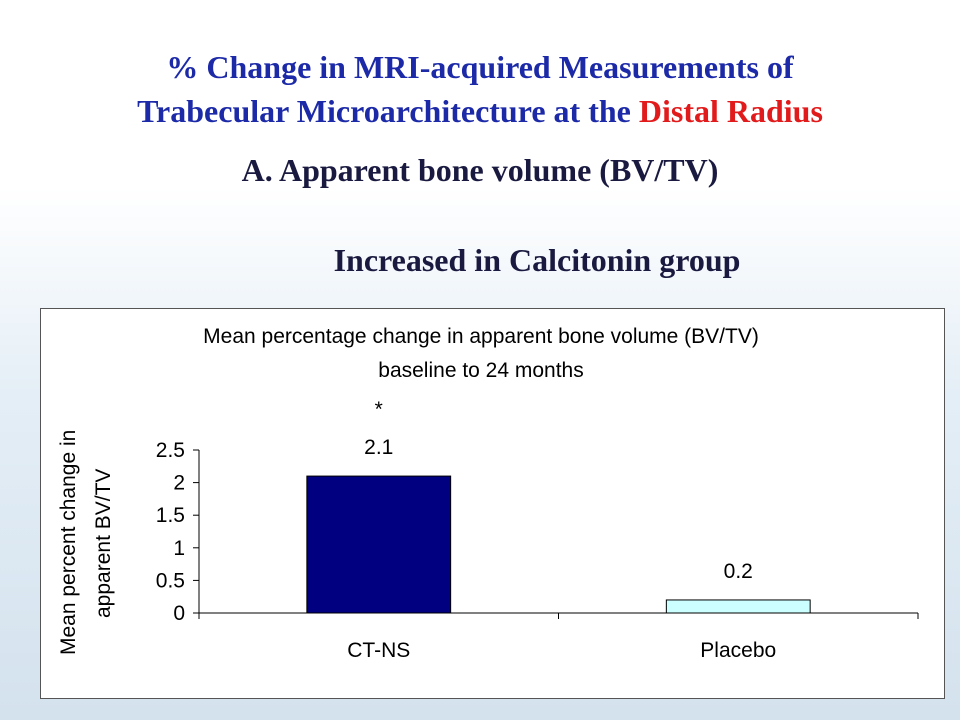 The image size is (960, 720). I want to click on significance-marker: *, so click(379, 409).